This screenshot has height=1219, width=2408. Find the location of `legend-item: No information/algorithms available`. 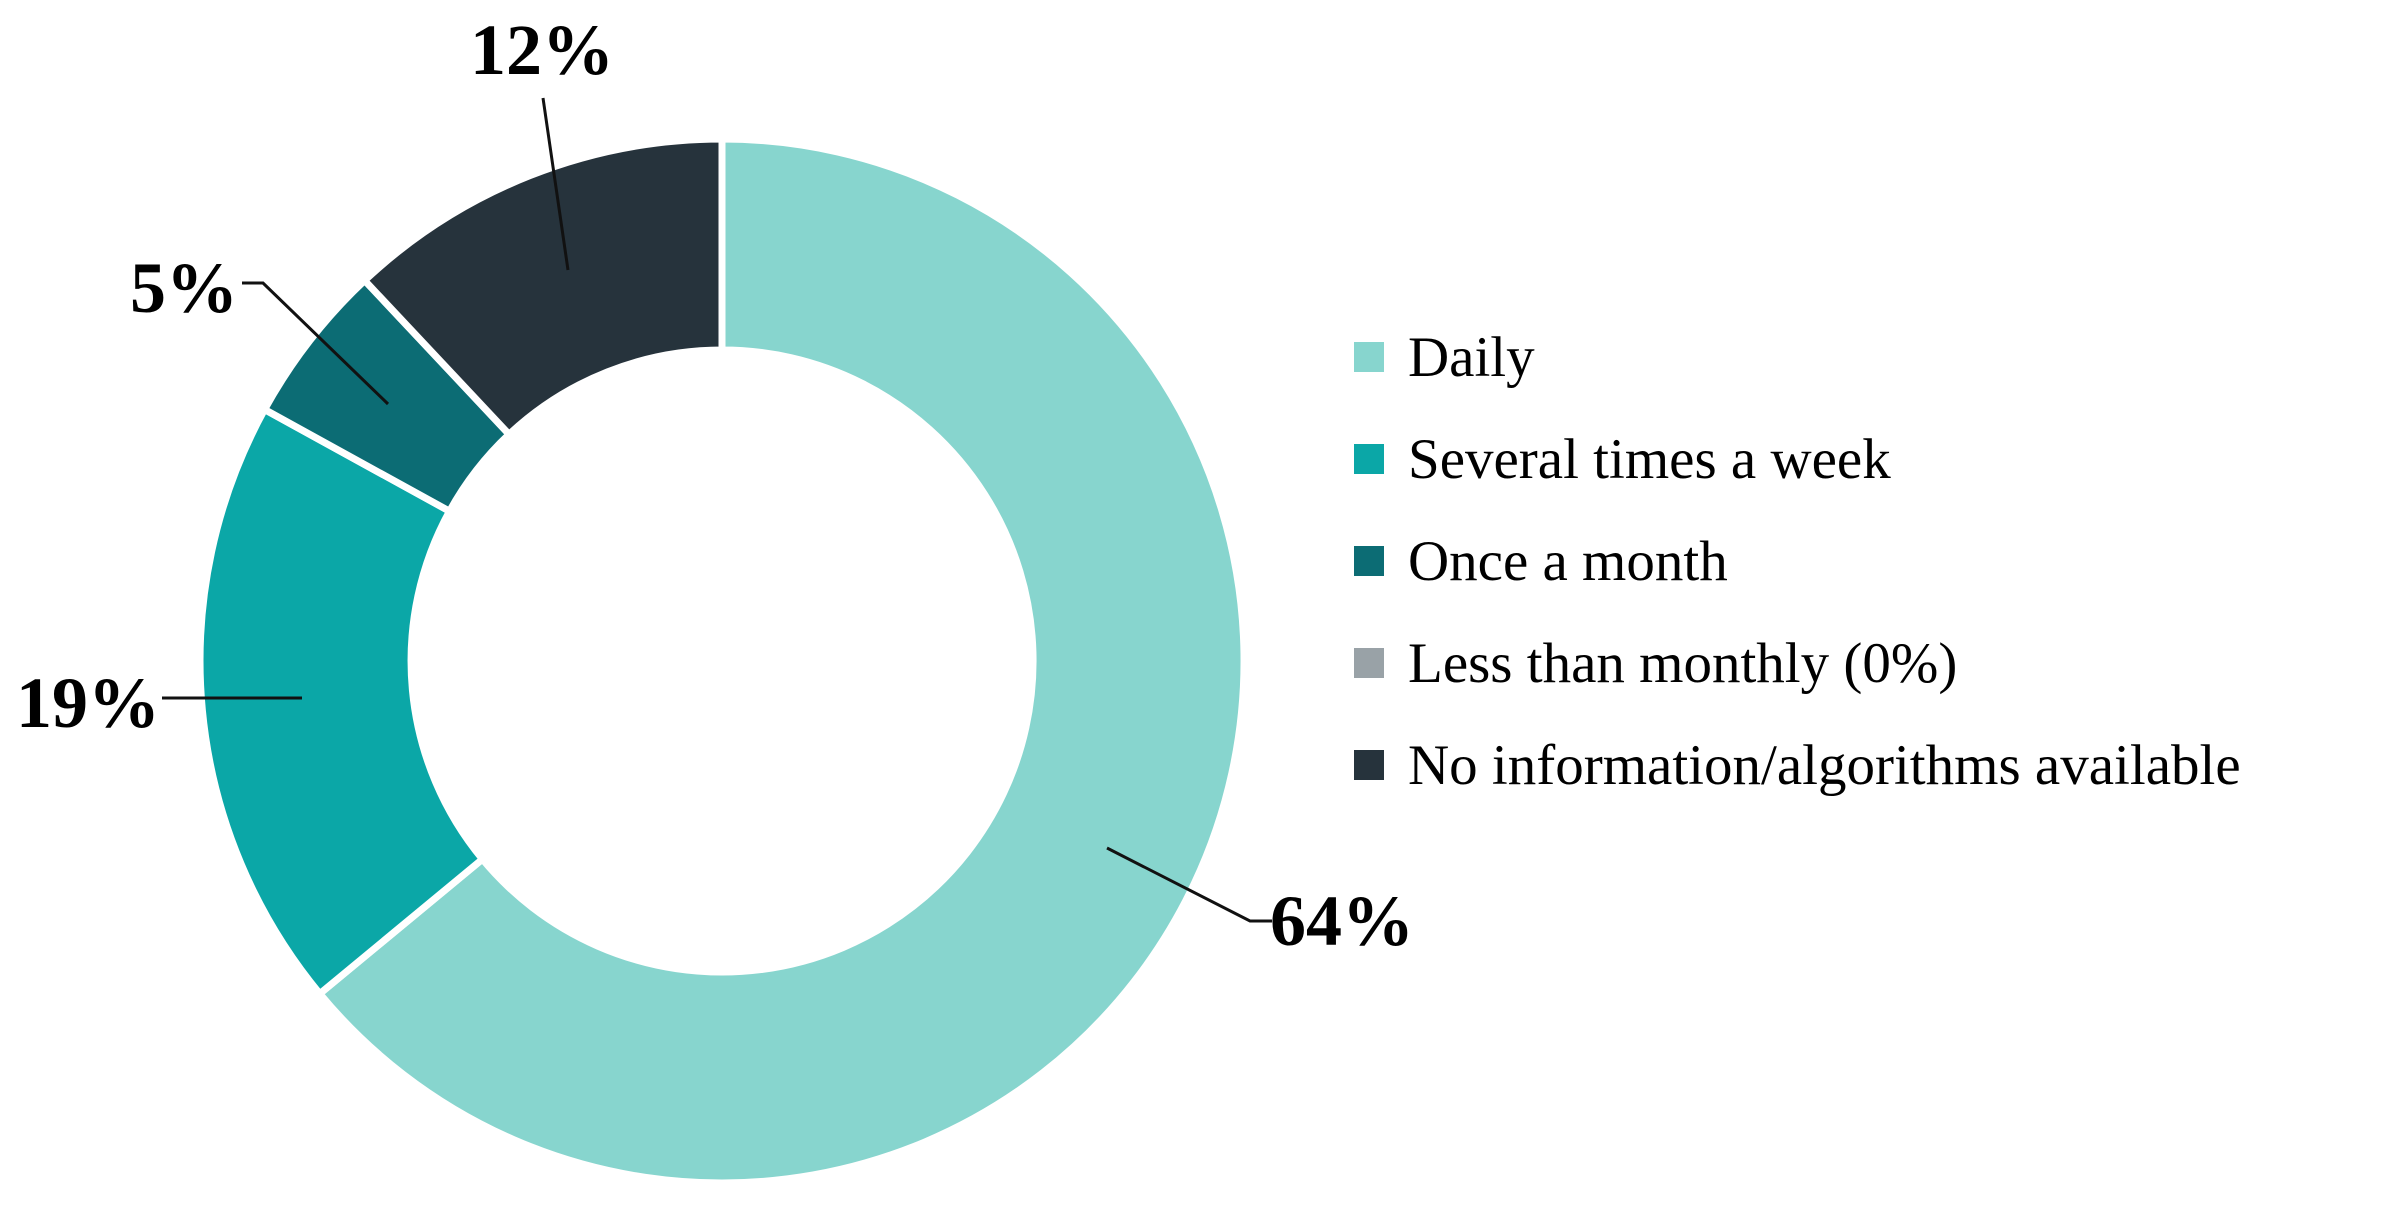

legend-item: No information/algorithms available is located at coordinates (1797, 765).